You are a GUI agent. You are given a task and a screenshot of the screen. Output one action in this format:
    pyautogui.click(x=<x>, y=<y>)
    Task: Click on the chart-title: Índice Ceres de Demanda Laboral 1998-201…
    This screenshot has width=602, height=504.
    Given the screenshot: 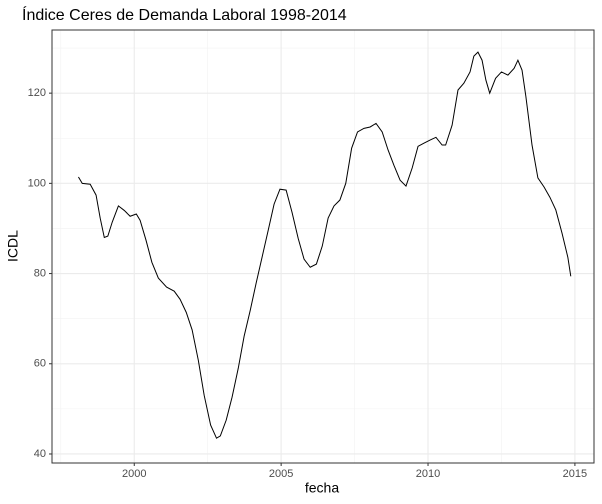 What is the action you would take?
    pyautogui.click(x=184, y=14)
    